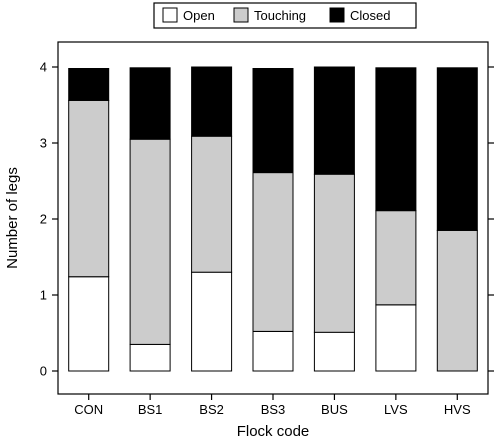 This screenshot has height=441, width=500. What do you see at coordinates (88, 409) in the screenshot?
I see `x-tick-label-con: CON` at bounding box center [88, 409].